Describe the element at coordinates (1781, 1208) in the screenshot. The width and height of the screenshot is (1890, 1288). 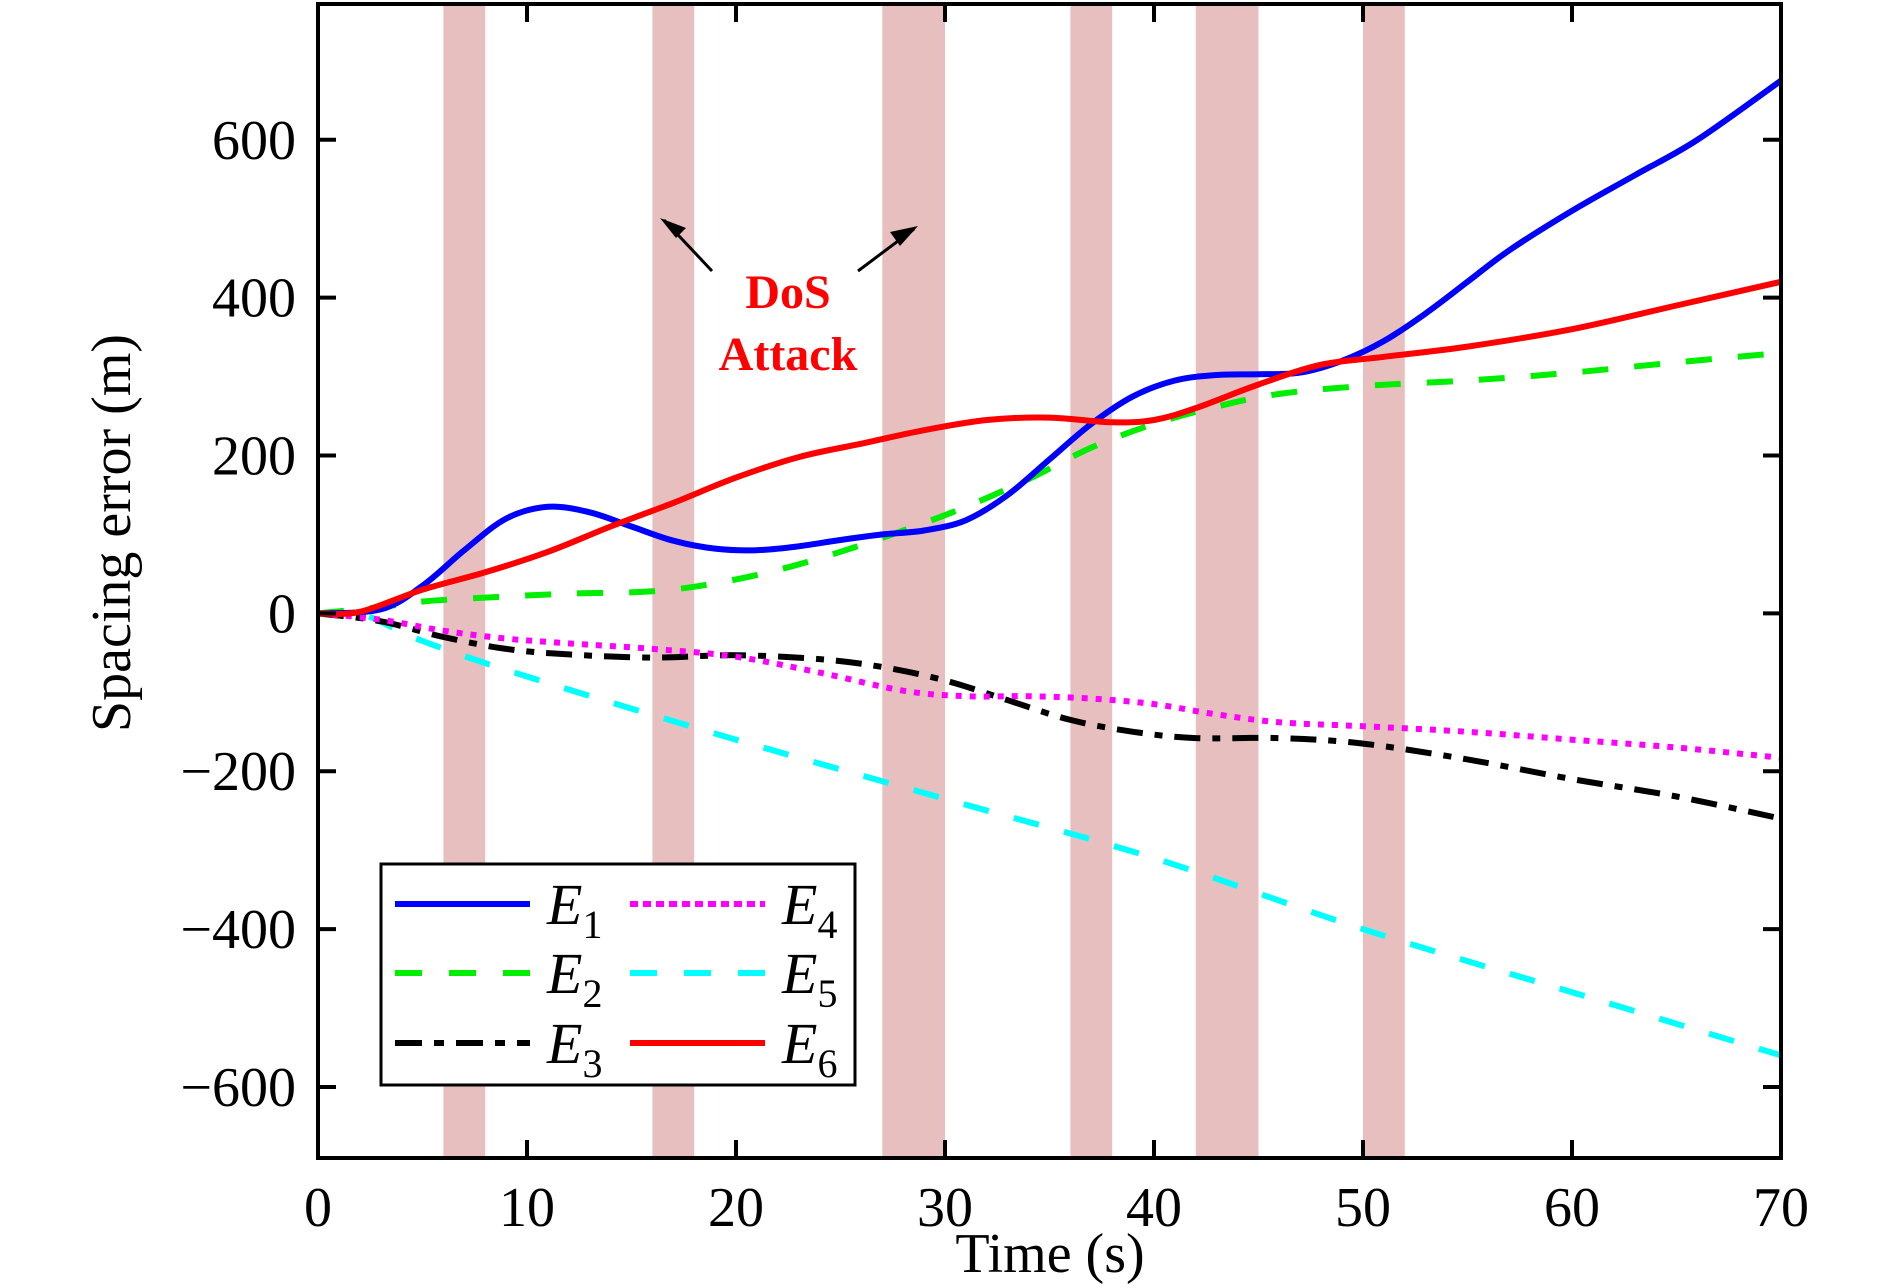
I see `x-tick-label: 70` at that location.